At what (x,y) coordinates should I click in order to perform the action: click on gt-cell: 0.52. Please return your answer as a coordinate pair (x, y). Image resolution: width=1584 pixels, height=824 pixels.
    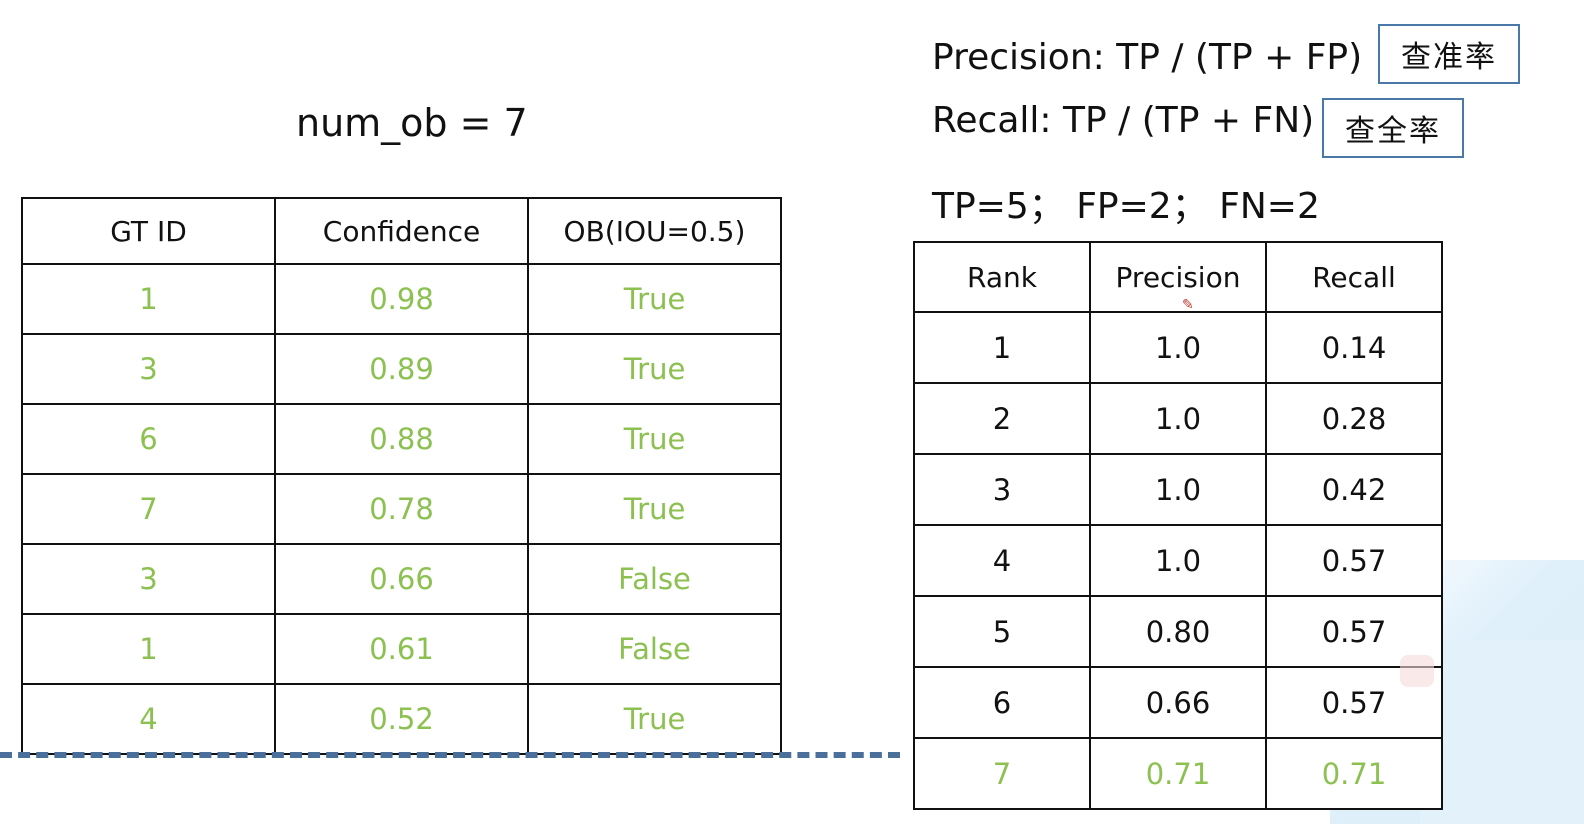
    Looking at the image, I should click on (401, 719).